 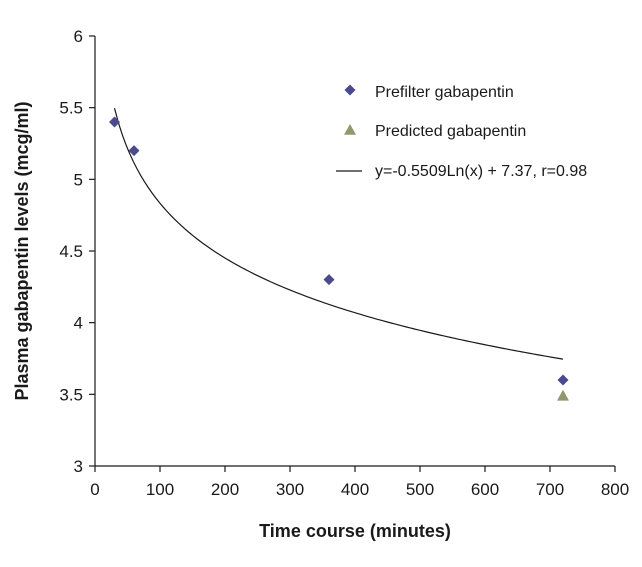 What do you see at coordinates (485, 489) in the screenshot?
I see `x-tick-label: 600` at bounding box center [485, 489].